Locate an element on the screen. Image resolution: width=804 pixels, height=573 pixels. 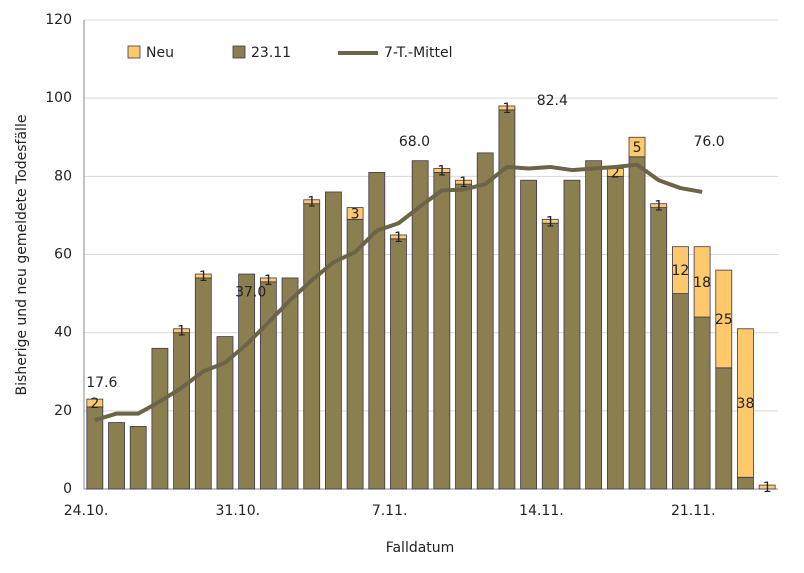
data-label: 3 is located at coordinates (355, 214).